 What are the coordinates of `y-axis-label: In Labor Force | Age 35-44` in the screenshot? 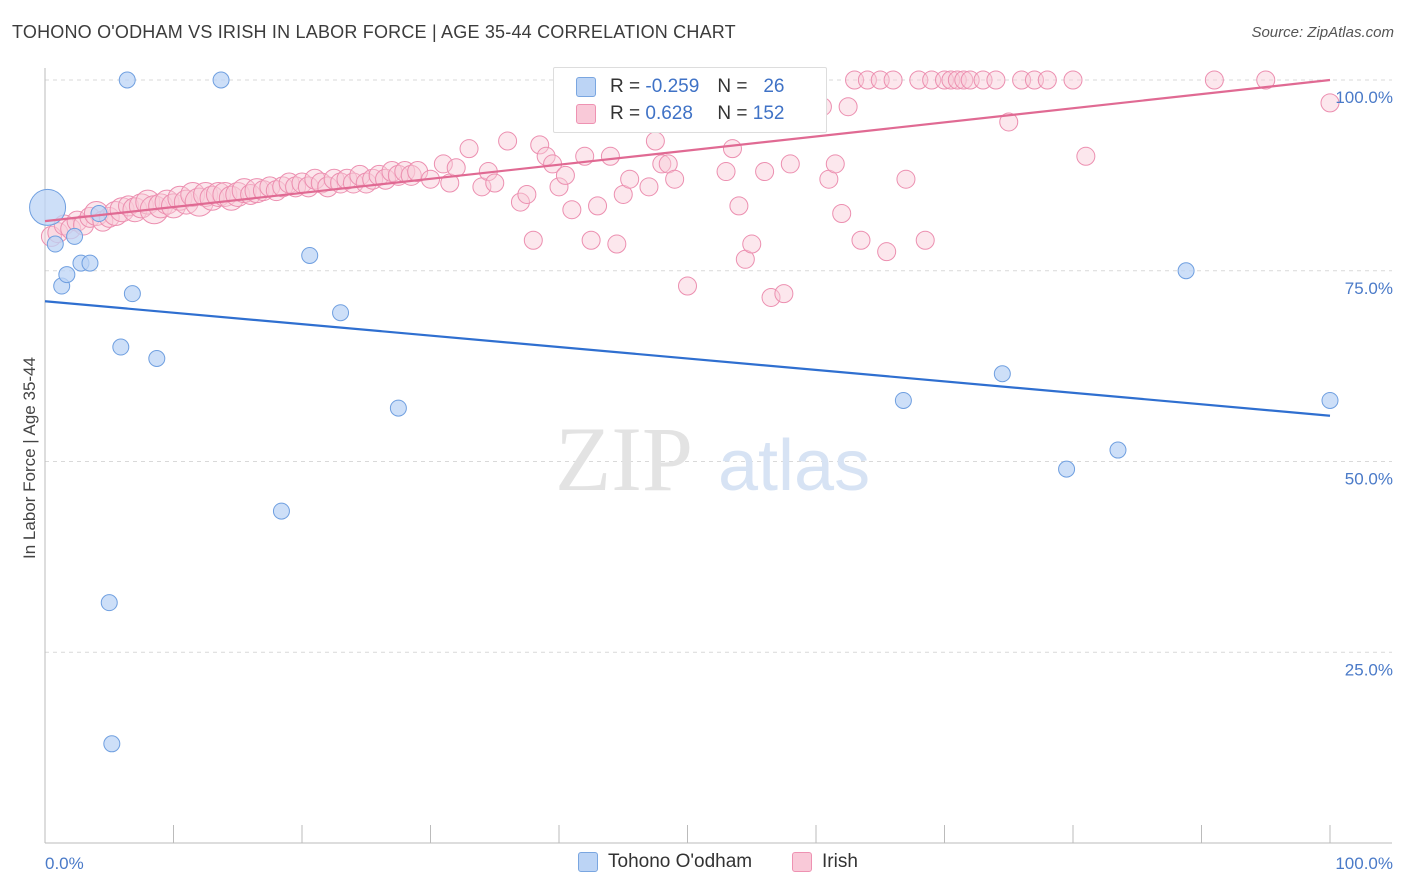 It's located at (29, 458).